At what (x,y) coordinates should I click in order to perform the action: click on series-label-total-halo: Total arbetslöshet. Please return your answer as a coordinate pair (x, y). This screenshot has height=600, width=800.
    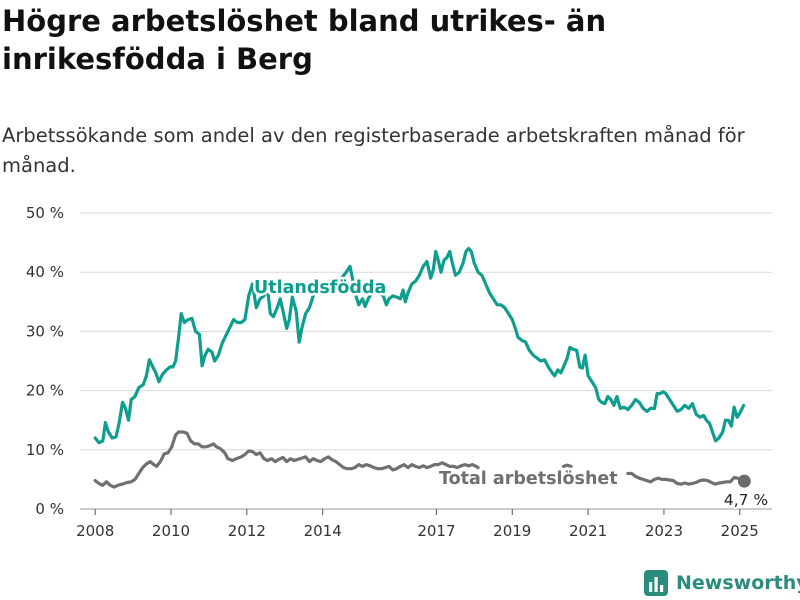
    Looking at the image, I should click on (528, 479).